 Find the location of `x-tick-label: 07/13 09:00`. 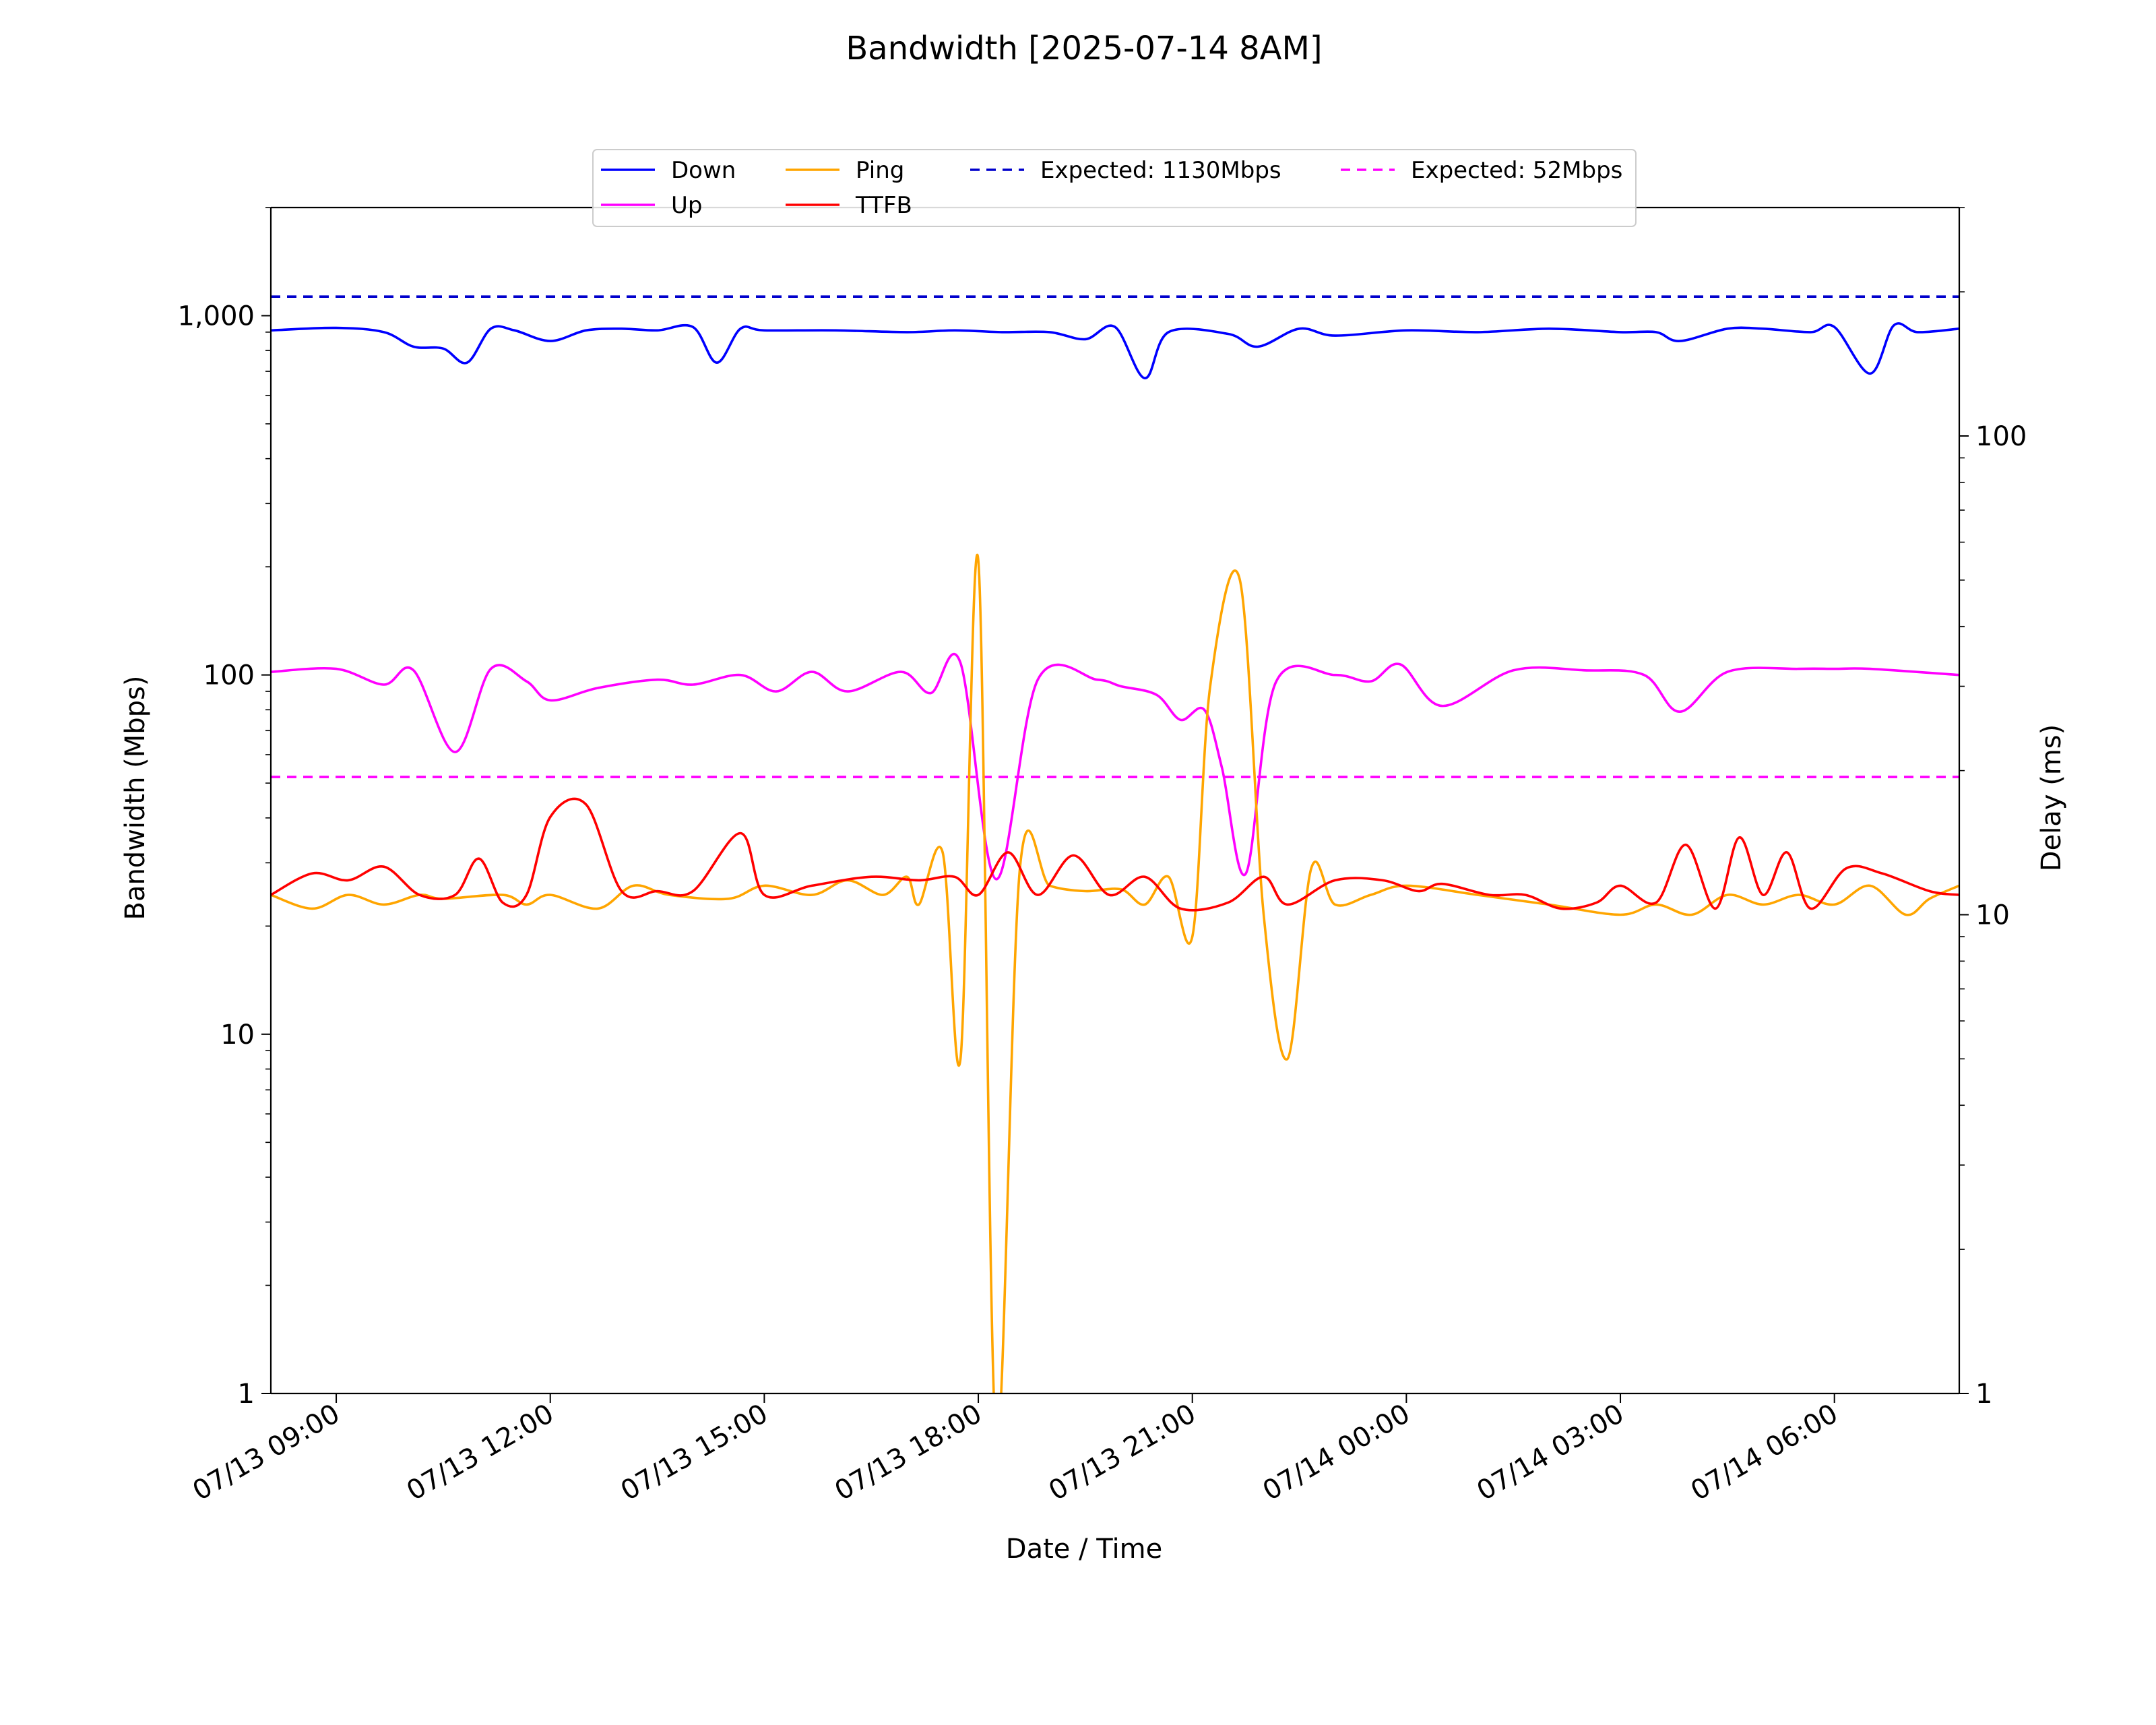

x-tick-label: 07/13 09:00 is located at coordinates (266, 1453).